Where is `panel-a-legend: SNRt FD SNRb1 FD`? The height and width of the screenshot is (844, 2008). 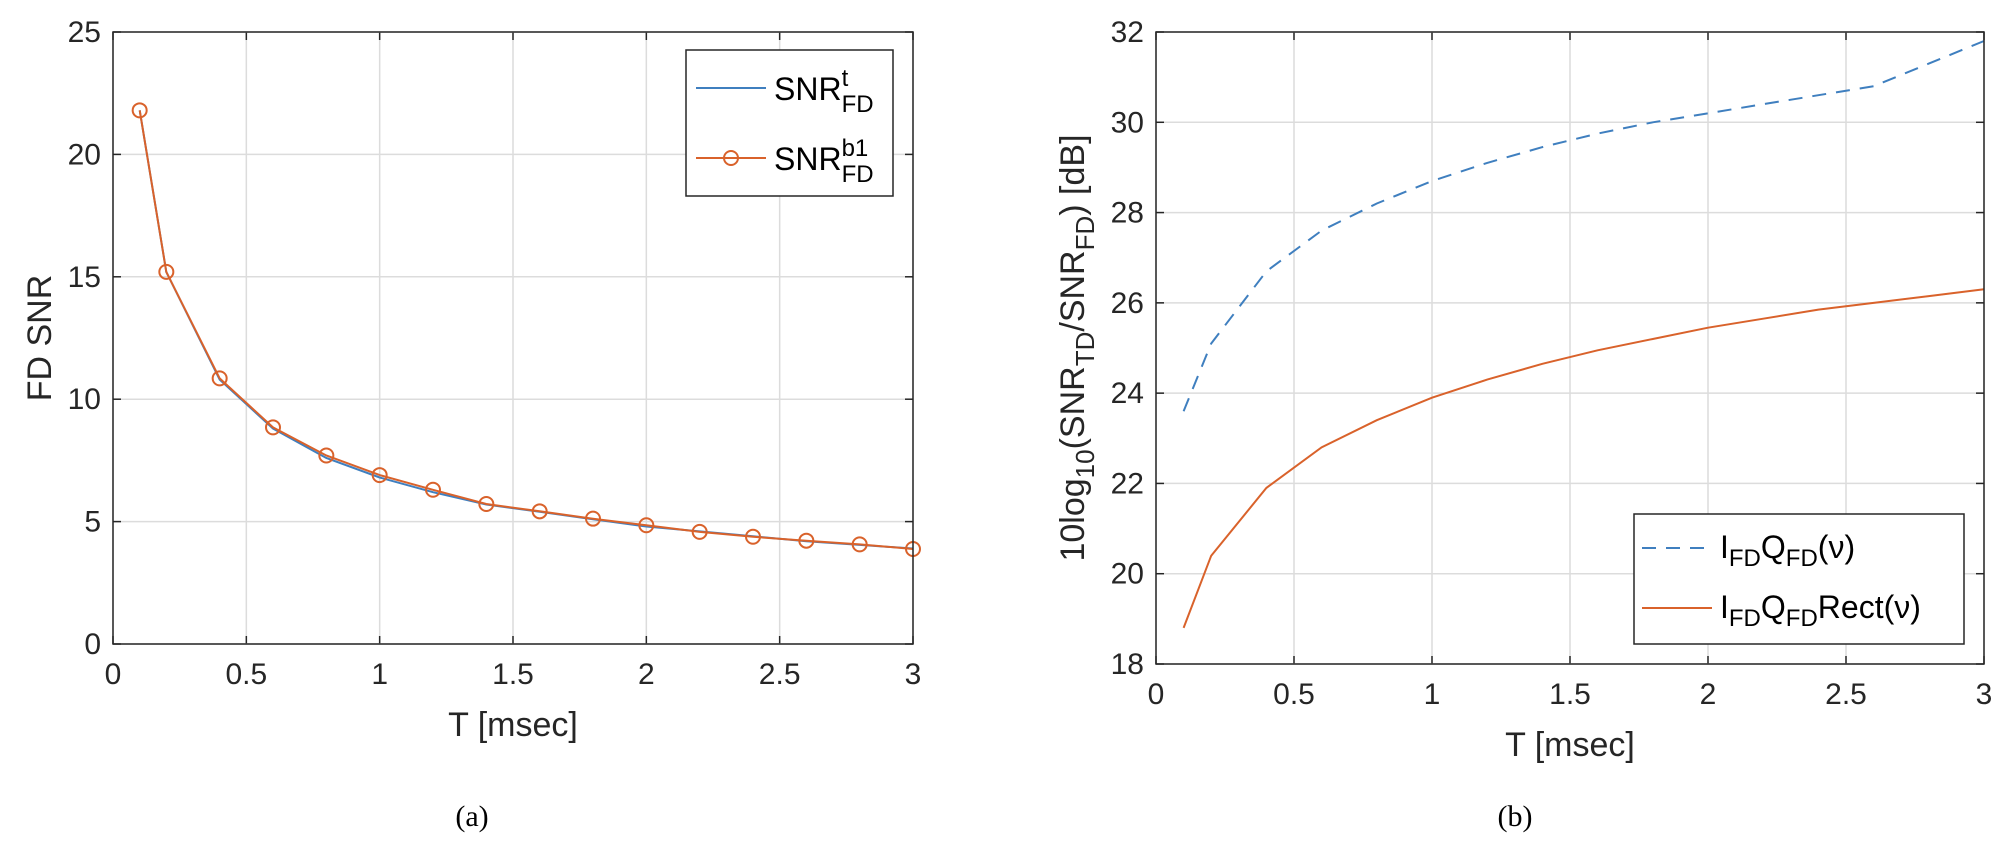 panel-a-legend: SNRt FD SNRb1 FD is located at coordinates (789, 123).